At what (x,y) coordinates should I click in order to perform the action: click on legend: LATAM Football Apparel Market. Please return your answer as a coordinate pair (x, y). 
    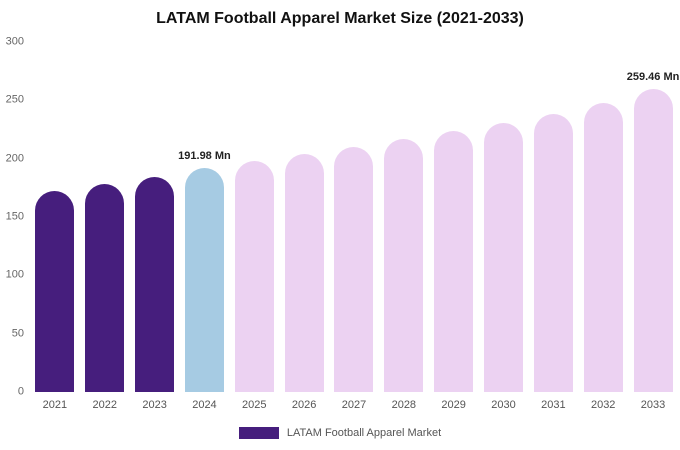
    Looking at the image, I should click on (340, 433).